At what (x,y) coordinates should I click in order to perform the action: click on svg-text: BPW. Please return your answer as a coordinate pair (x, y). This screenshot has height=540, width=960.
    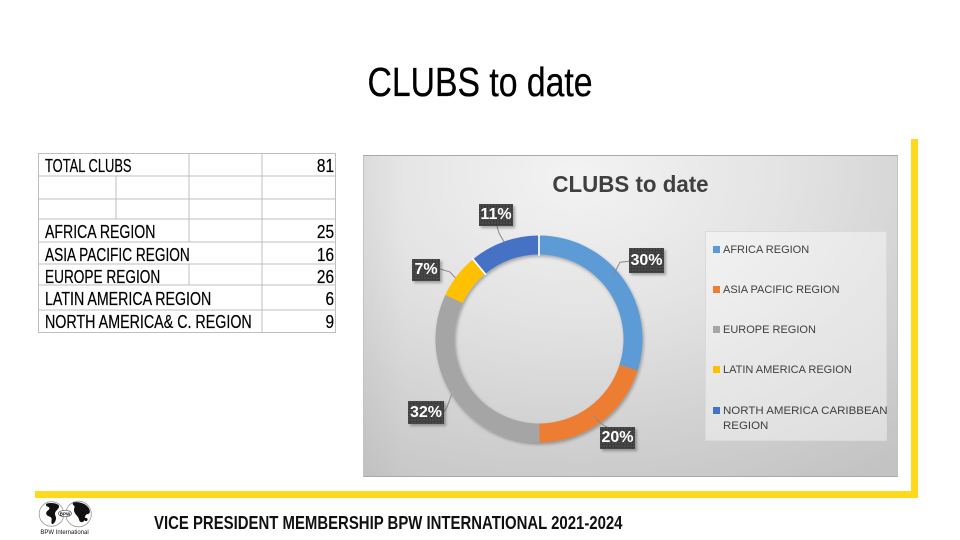
    Looking at the image, I should click on (65, 513).